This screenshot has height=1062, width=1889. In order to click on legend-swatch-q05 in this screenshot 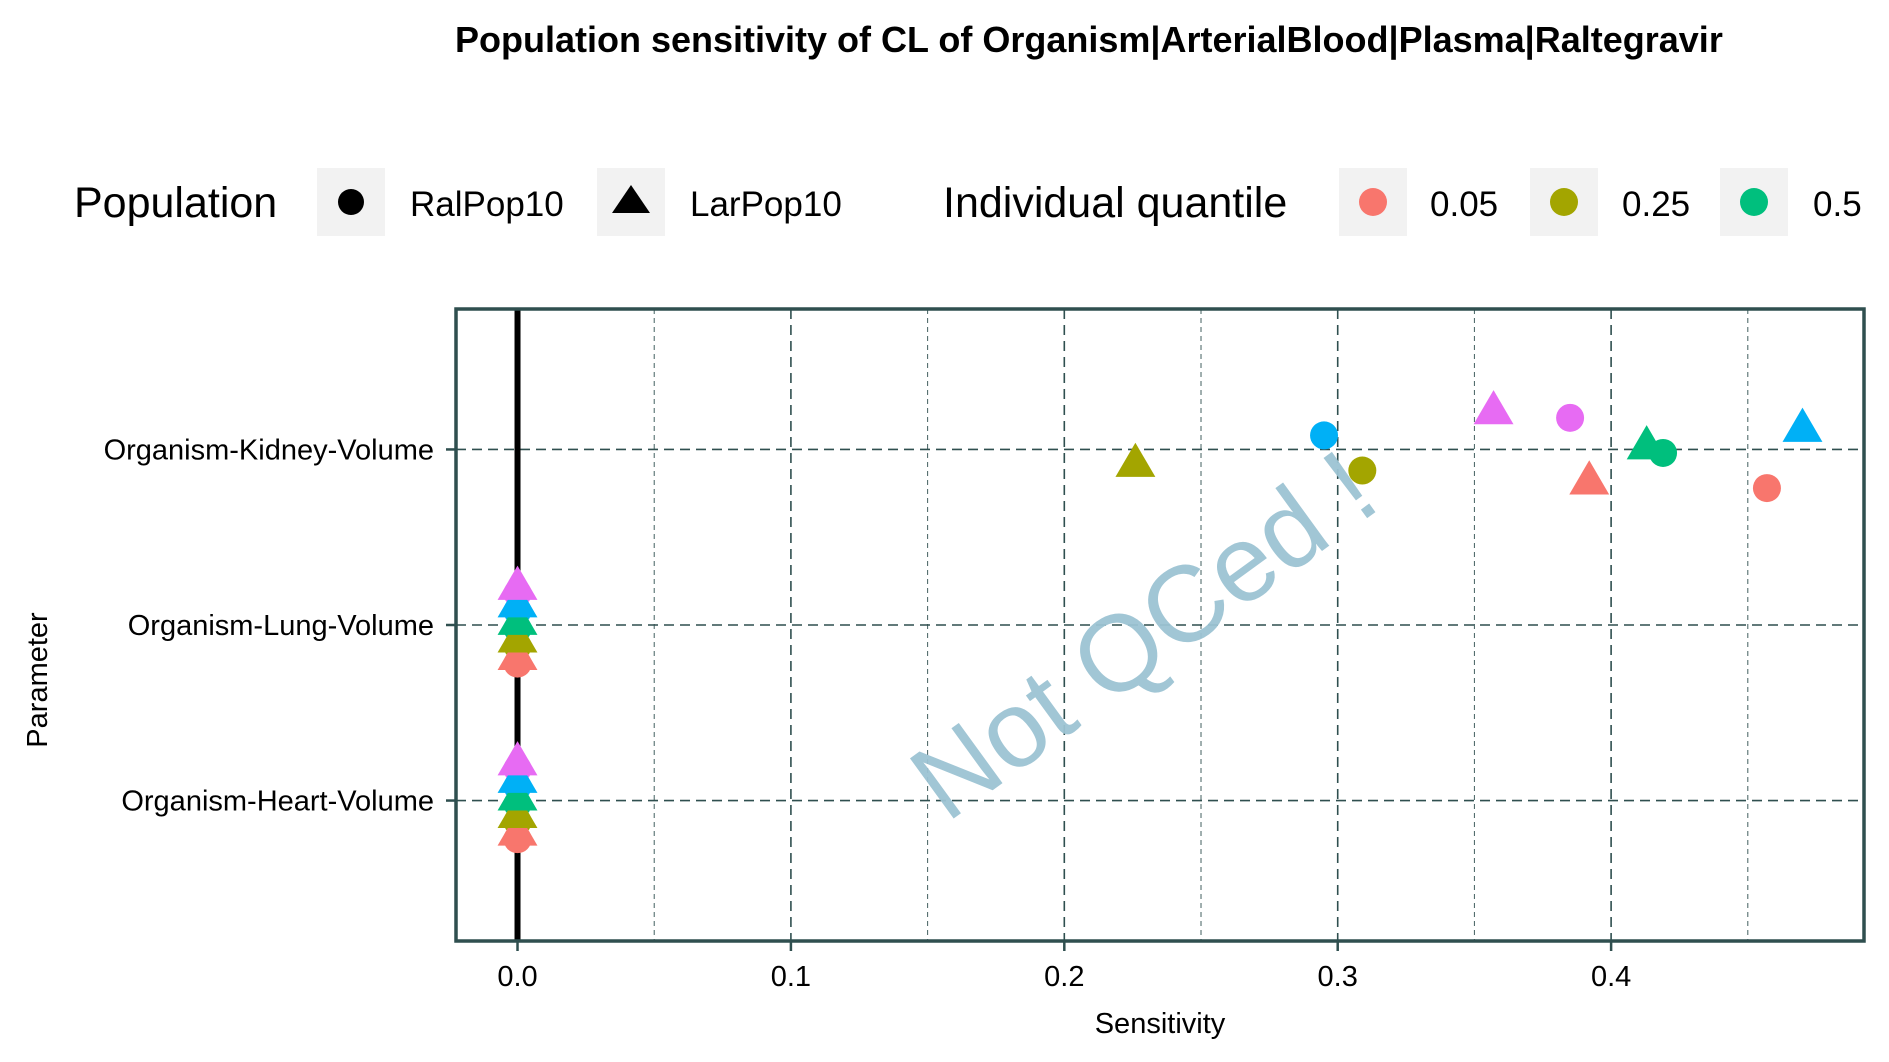, I will do `click(1754, 202)`.